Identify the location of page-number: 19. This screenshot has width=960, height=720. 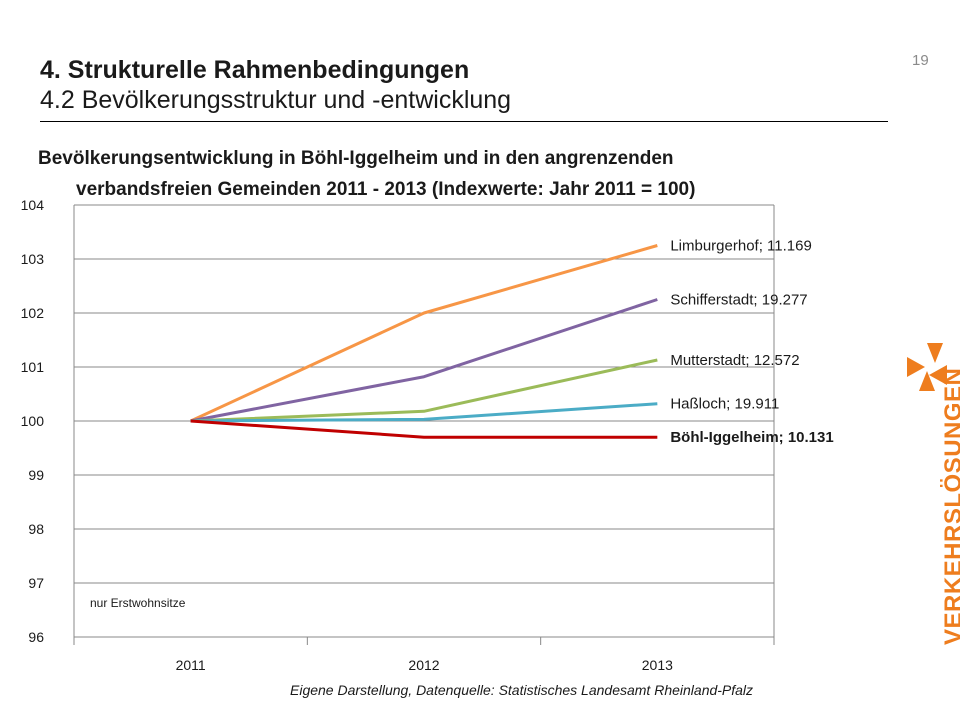
(920, 60).